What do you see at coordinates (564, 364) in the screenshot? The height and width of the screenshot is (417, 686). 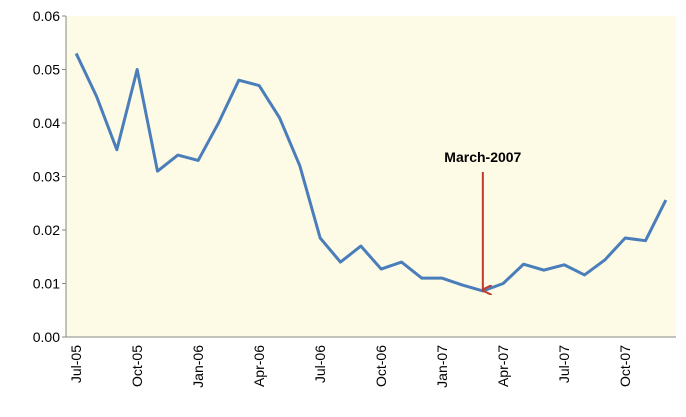 I see `x-tick-label: Jul-07` at bounding box center [564, 364].